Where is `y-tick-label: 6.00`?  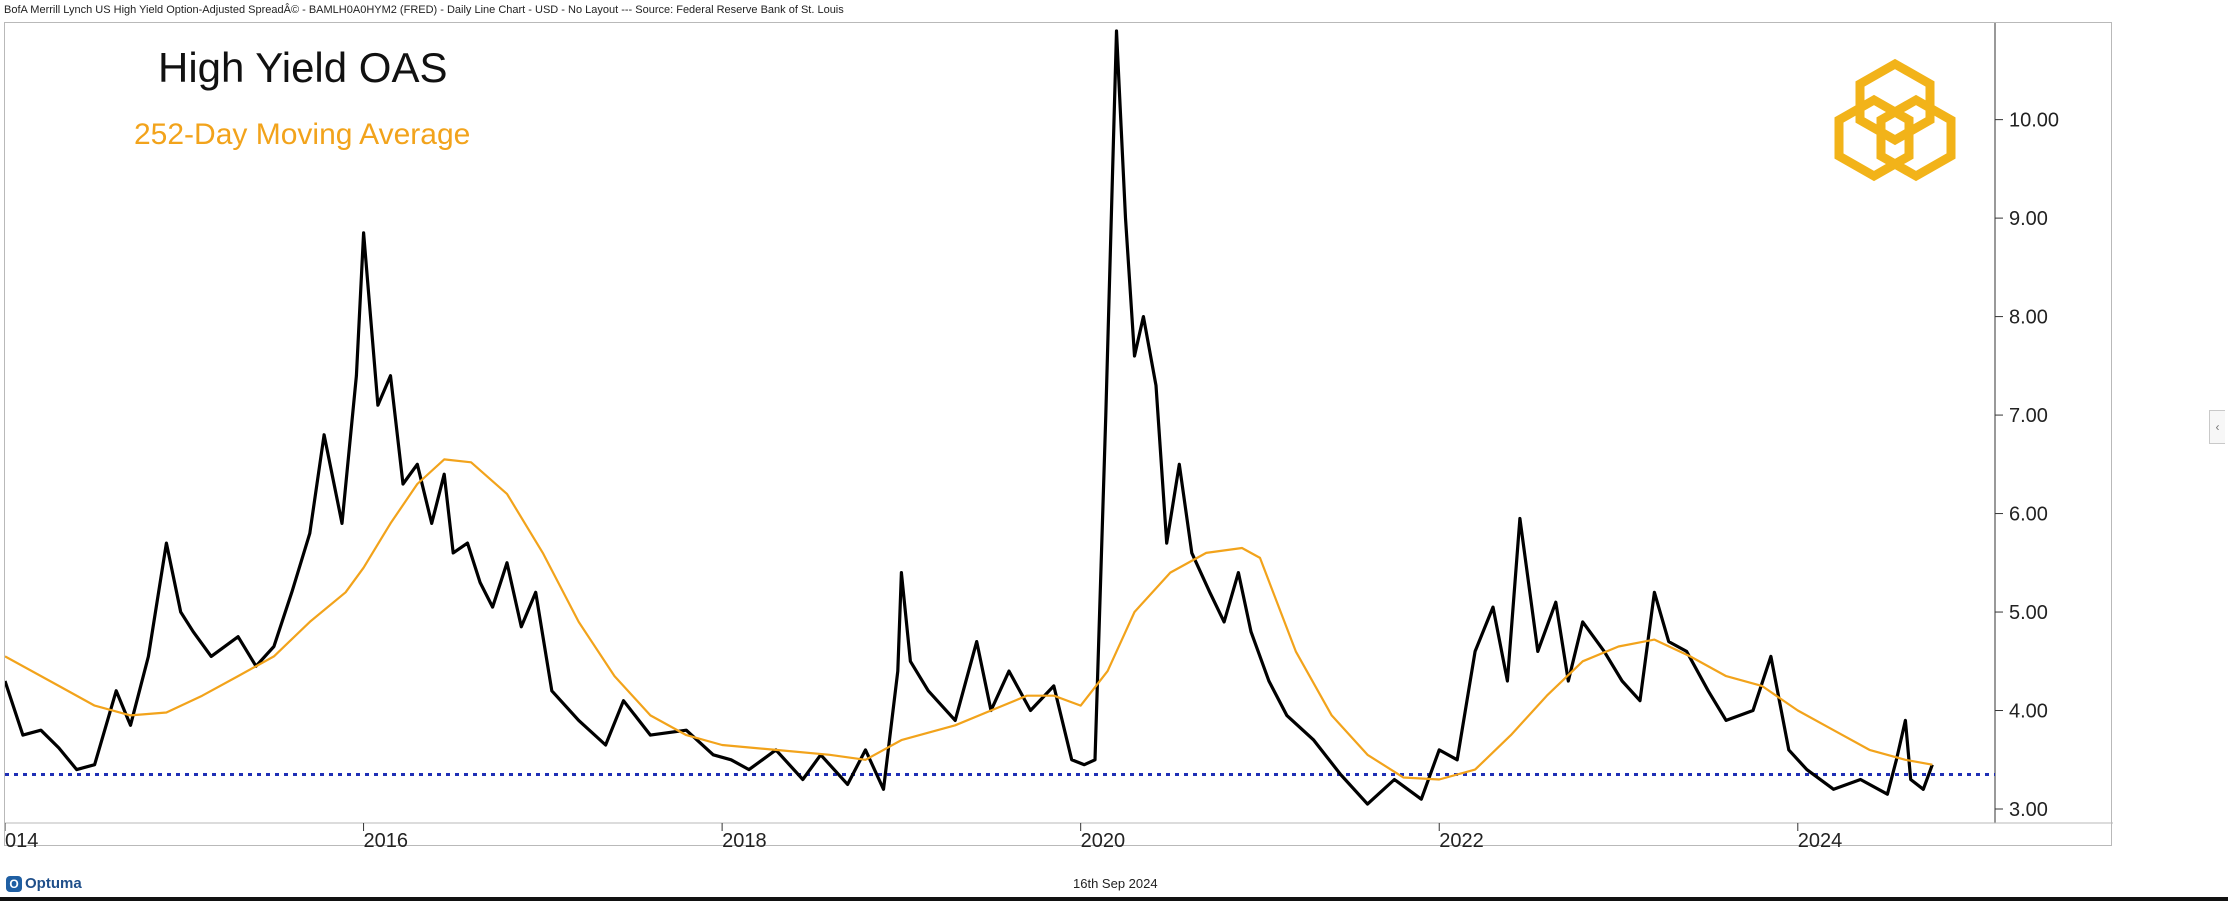 y-tick-label: 6.00 is located at coordinates (2028, 515).